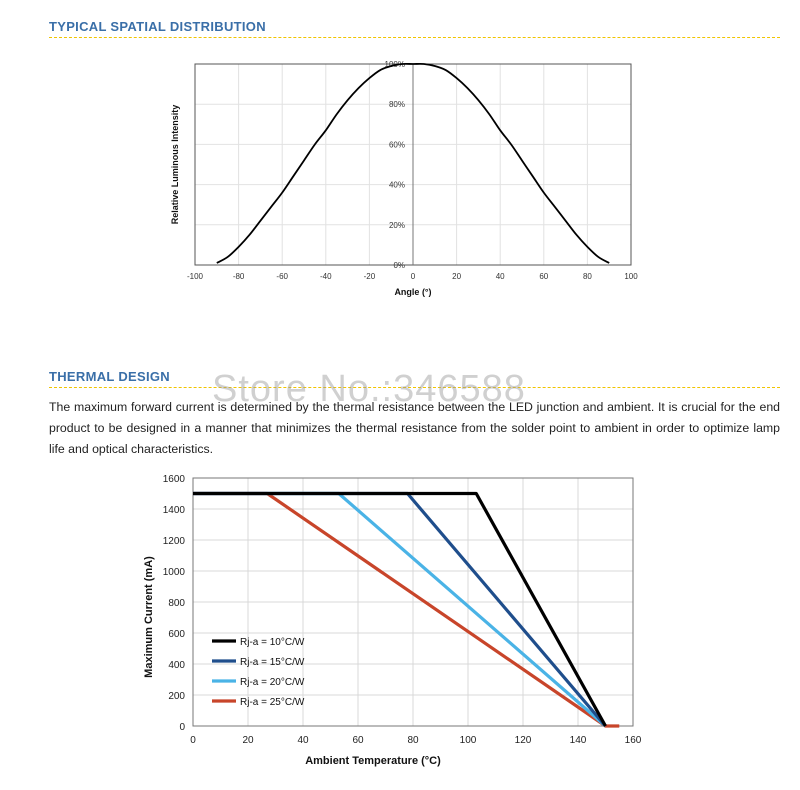 The height and width of the screenshot is (790, 800). Describe the element at coordinates (282, 276) in the screenshot. I see `x-tick-label: -60` at that location.